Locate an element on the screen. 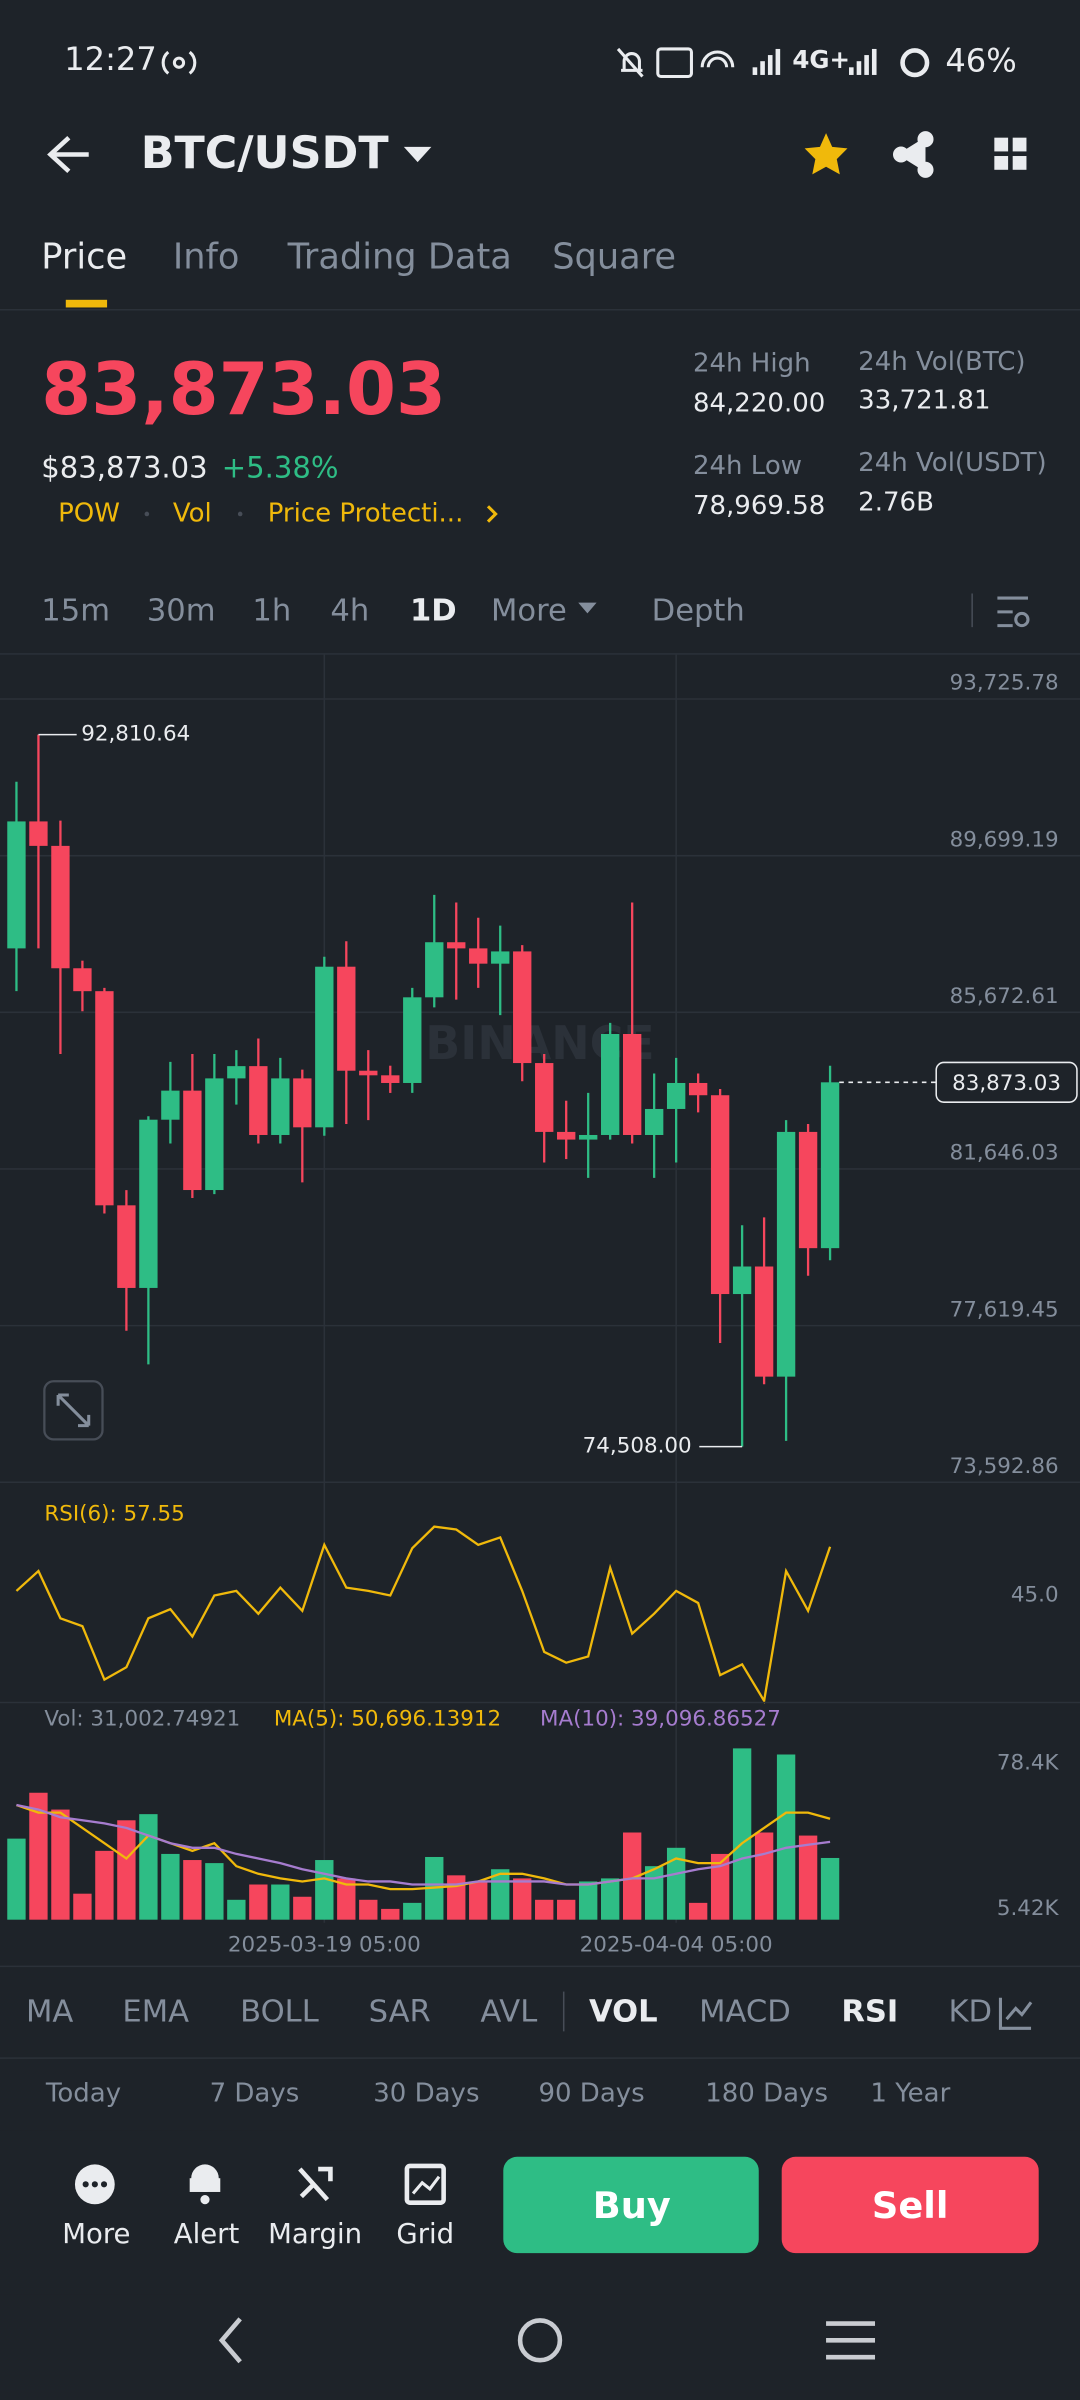 This screenshot has width=1080, height=2400. tab: Info is located at coordinates (206, 257).